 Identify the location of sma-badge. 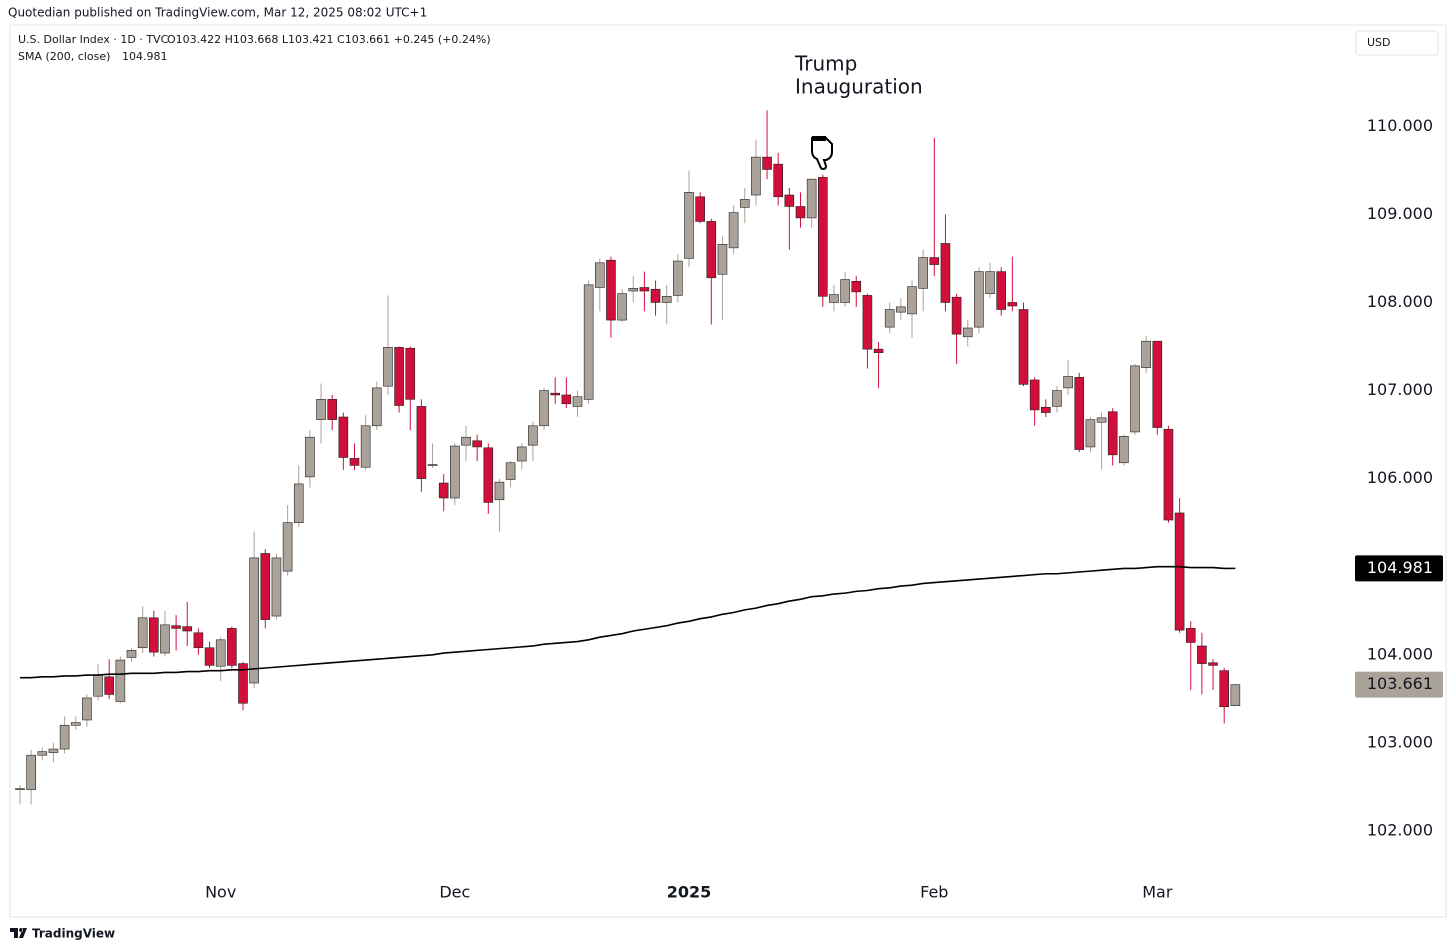
(1399, 568).